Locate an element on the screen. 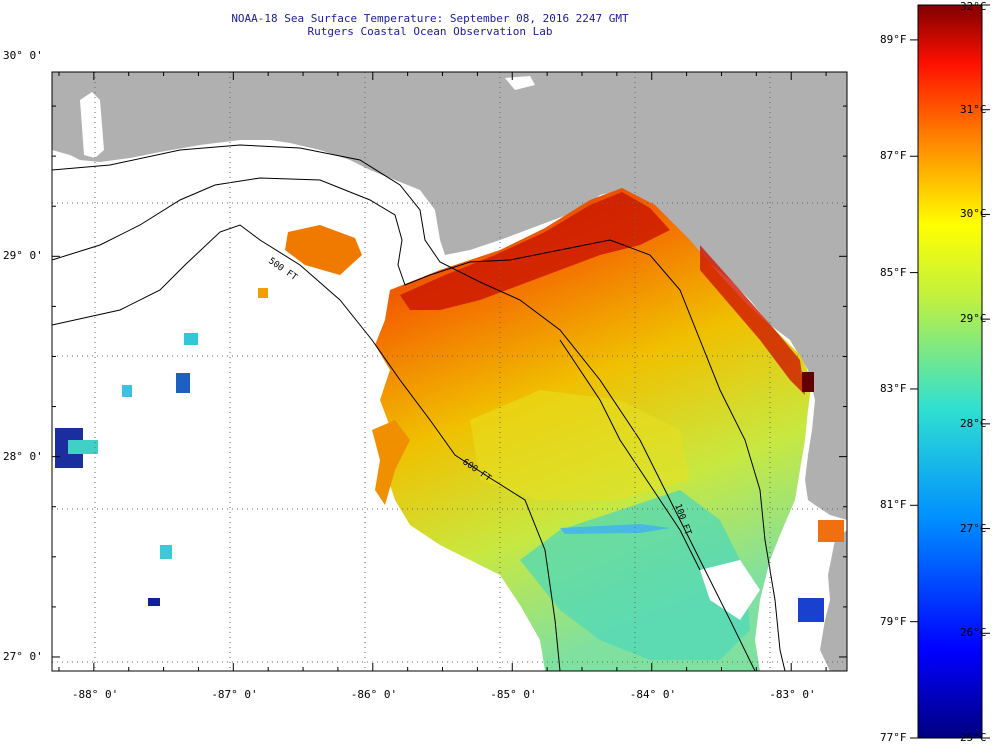 This screenshot has height=754, width=1000. fahrenheit-label: 85°F is located at coordinates (893, 272).